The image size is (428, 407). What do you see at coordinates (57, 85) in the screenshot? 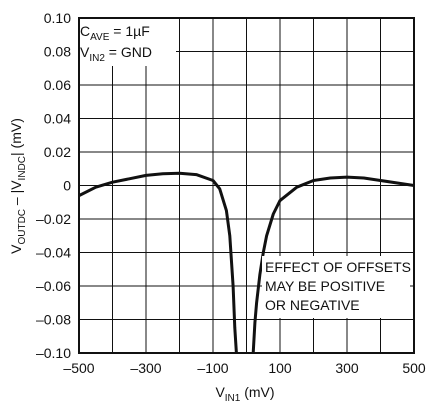
I see `y-tick-label: 0.06` at bounding box center [57, 85].